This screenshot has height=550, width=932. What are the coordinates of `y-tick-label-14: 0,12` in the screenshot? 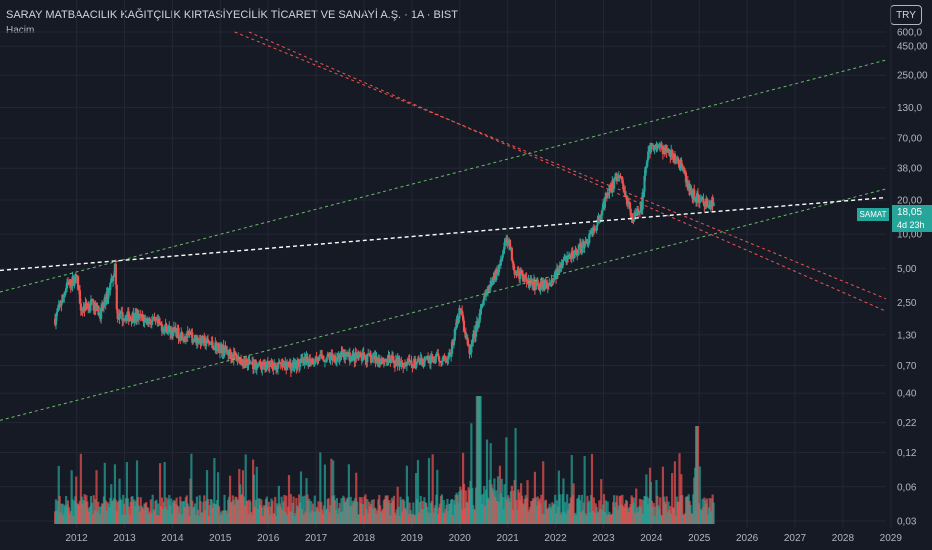 It's located at (907, 453).